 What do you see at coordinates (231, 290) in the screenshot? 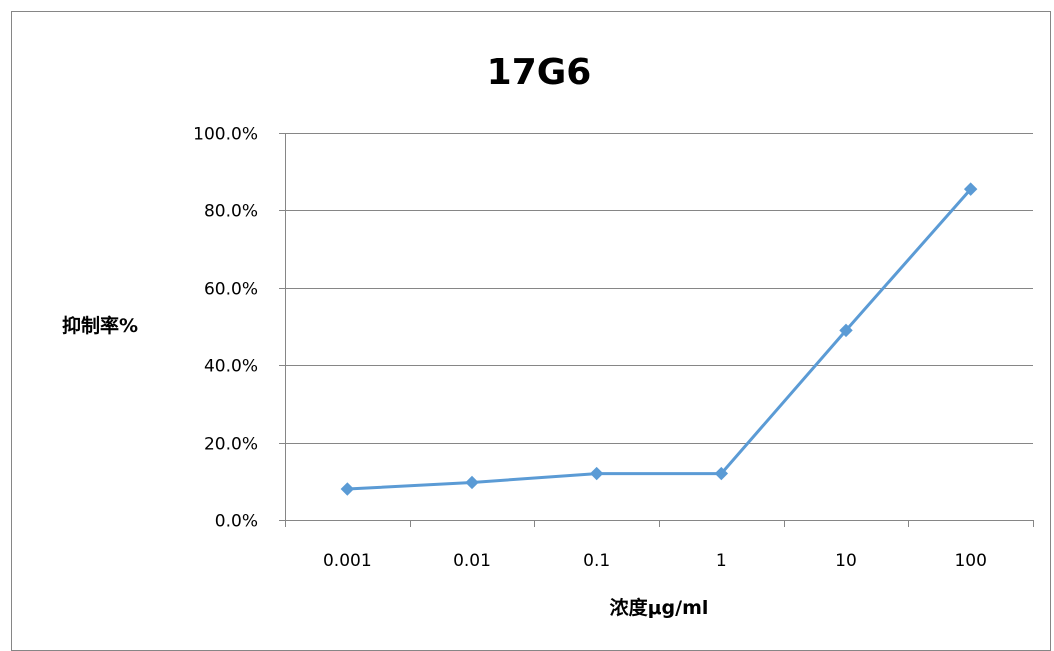
I see `y-tick-label: 60.0%` at bounding box center [231, 290].